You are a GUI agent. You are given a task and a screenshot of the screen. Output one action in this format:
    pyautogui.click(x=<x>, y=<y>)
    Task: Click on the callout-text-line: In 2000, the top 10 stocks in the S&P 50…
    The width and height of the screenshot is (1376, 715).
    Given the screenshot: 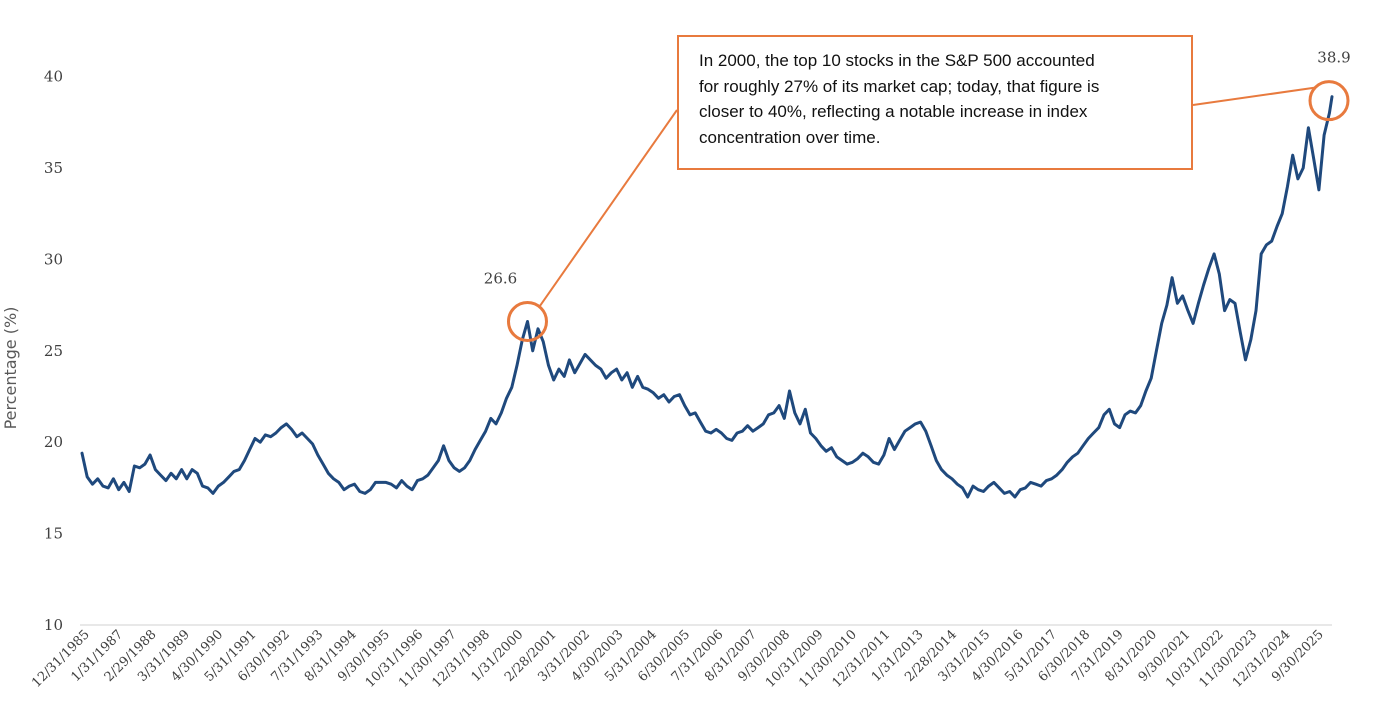 What is the action you would take?
    pyautogui.click(x=897, y=60)
    